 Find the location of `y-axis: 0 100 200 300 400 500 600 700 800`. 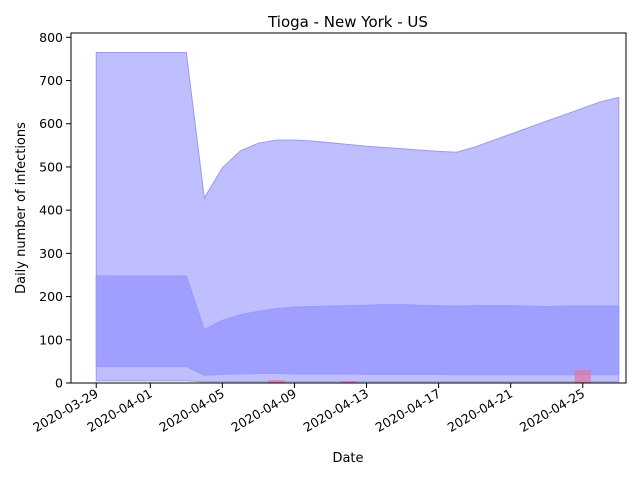

y-axis: 0 100 200 300 400 500 600 700 800 is located at coordinates (55, 210).